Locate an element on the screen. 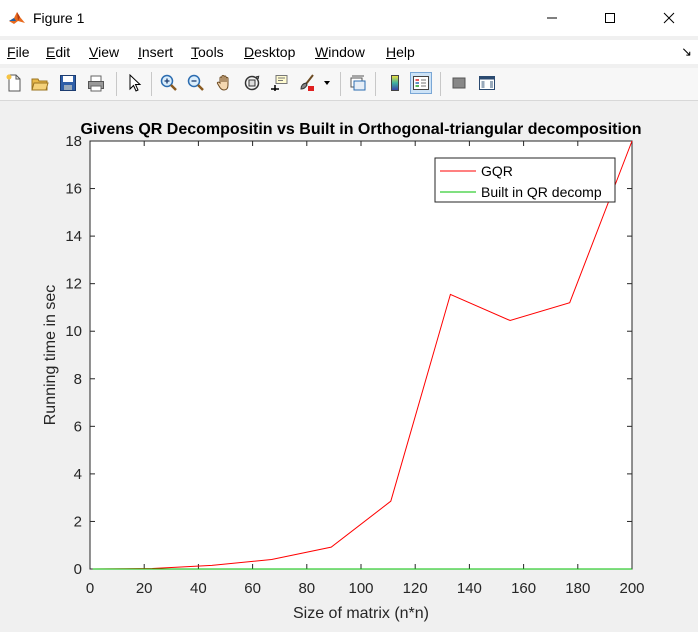 This screenshot has height=632, width=698. data-cursor-icon is located at coordinates (279, 83).